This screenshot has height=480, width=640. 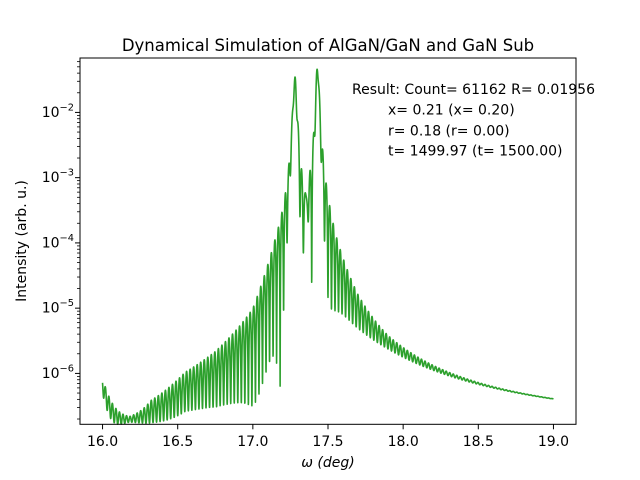 I want to click on x-tick-label: 18.5, so click(x=478, y=442).